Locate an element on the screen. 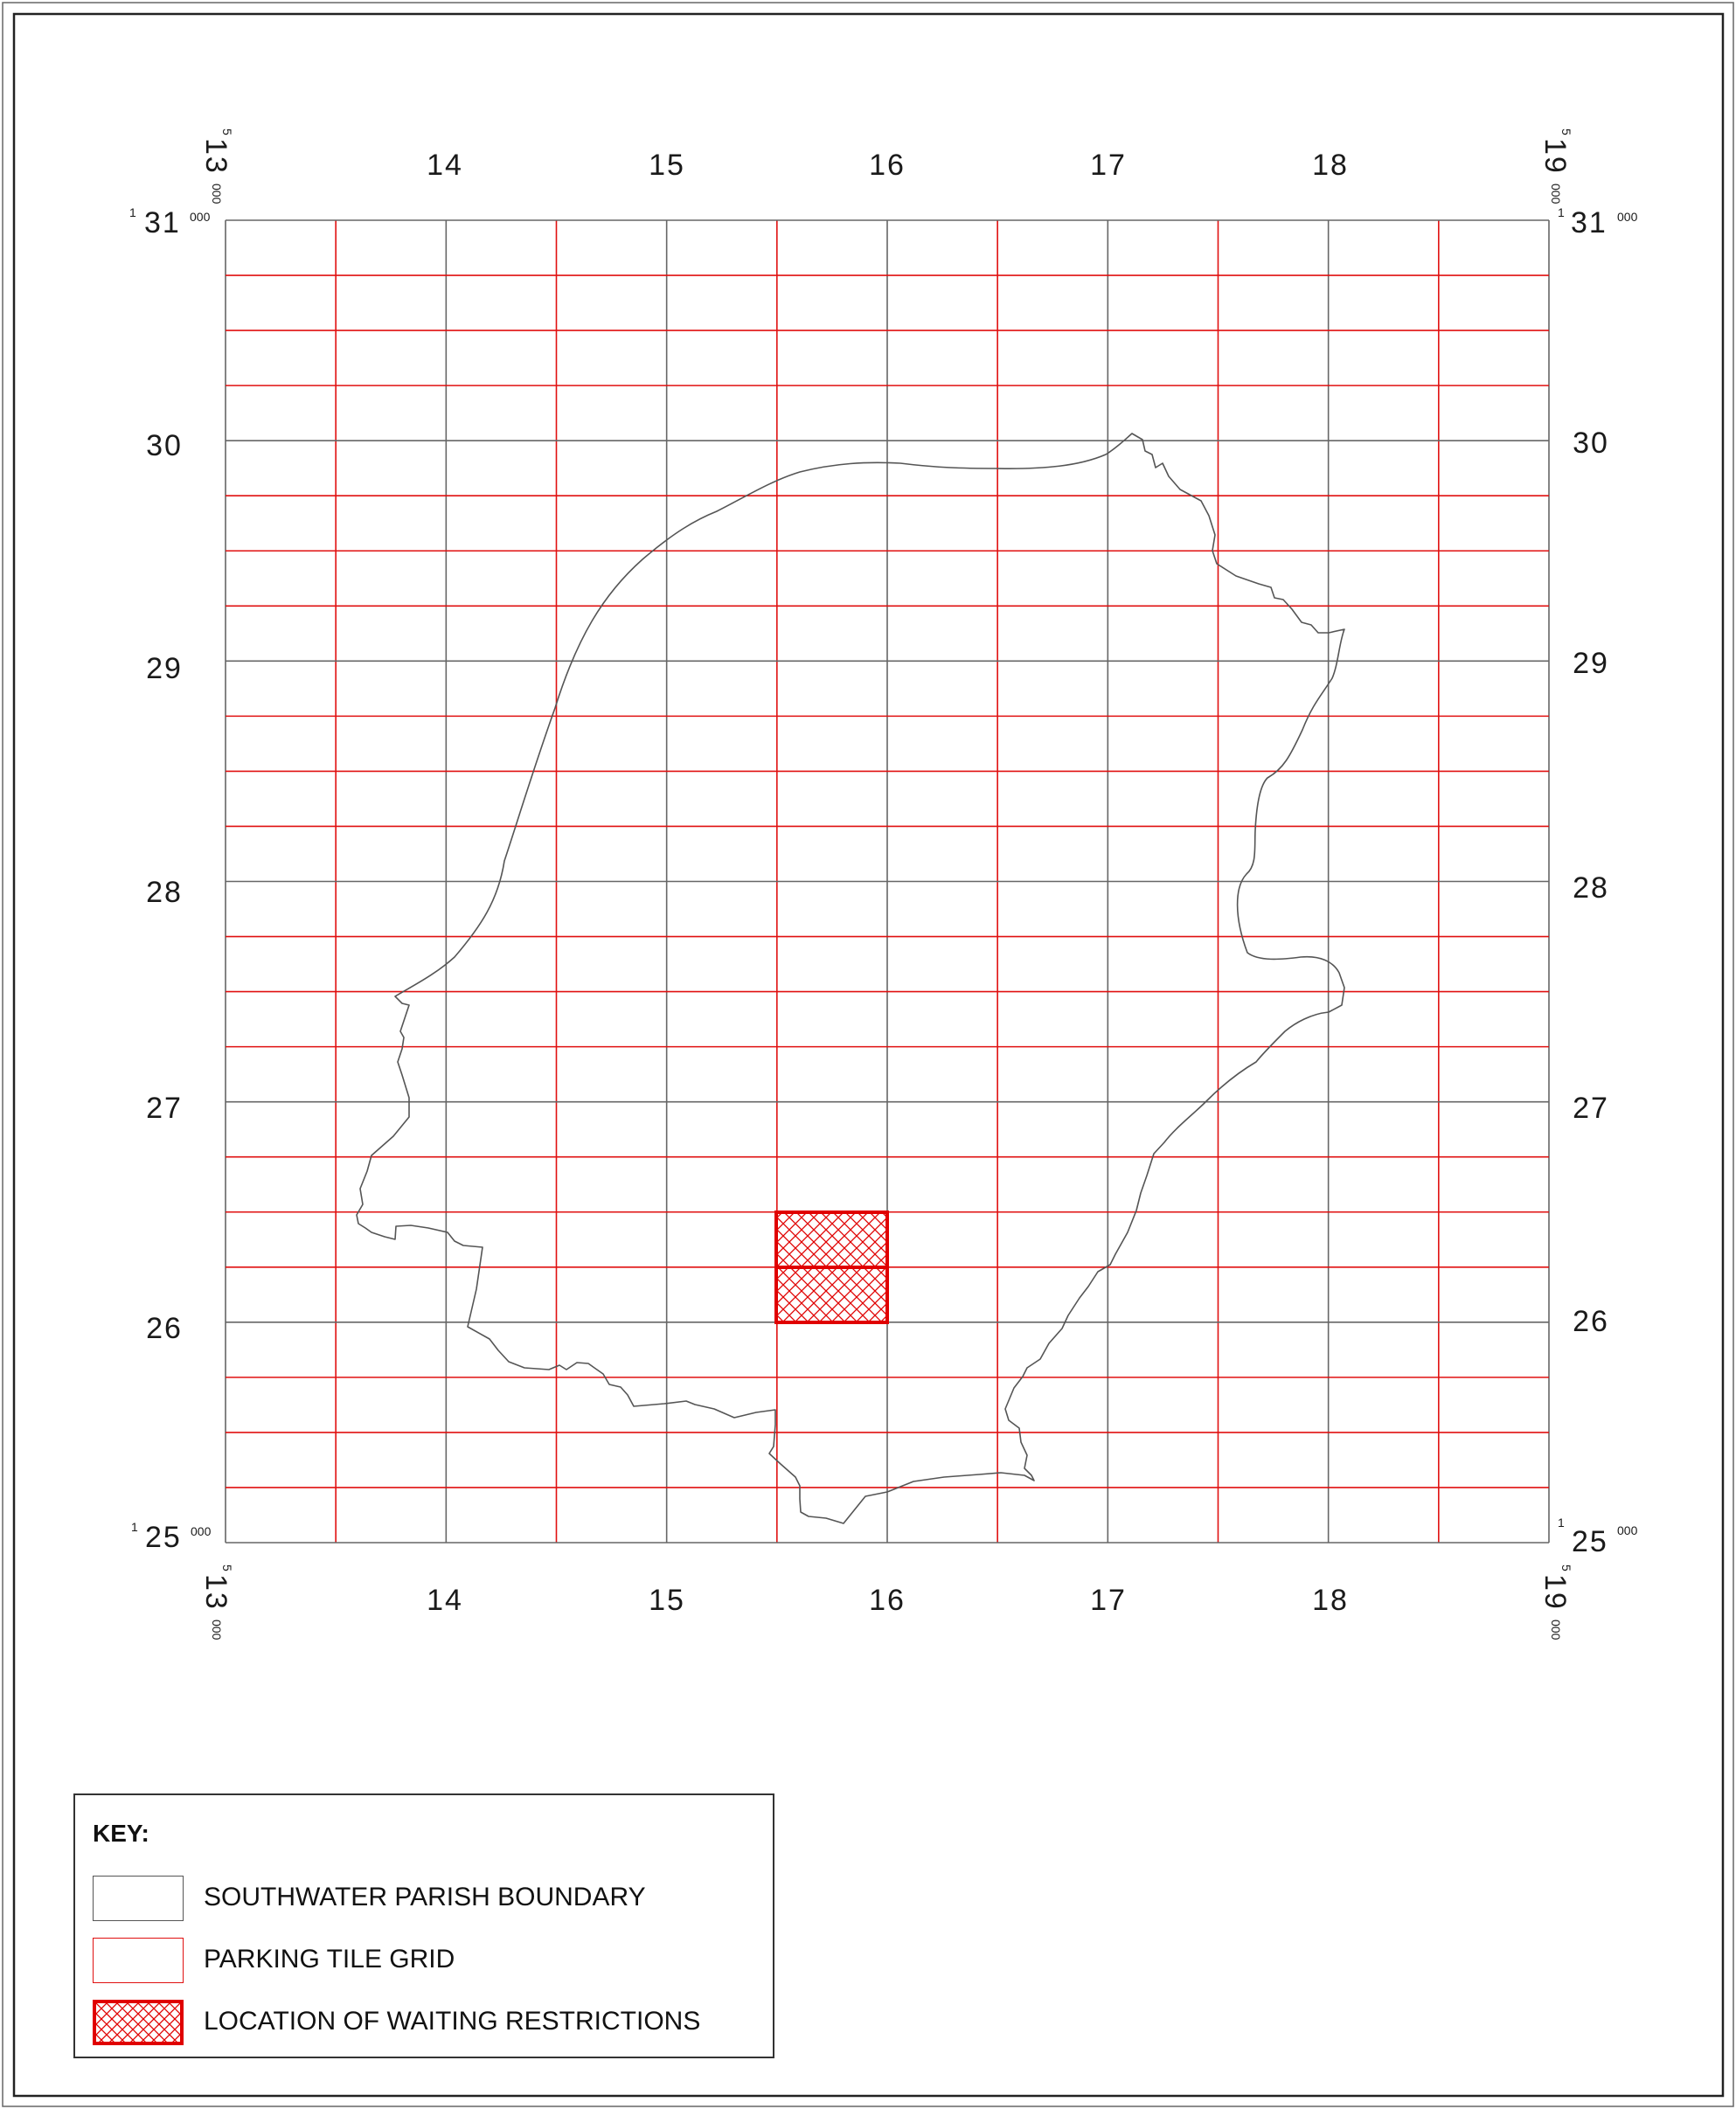  boundary-swatch is located at coordinates (138, 1898).